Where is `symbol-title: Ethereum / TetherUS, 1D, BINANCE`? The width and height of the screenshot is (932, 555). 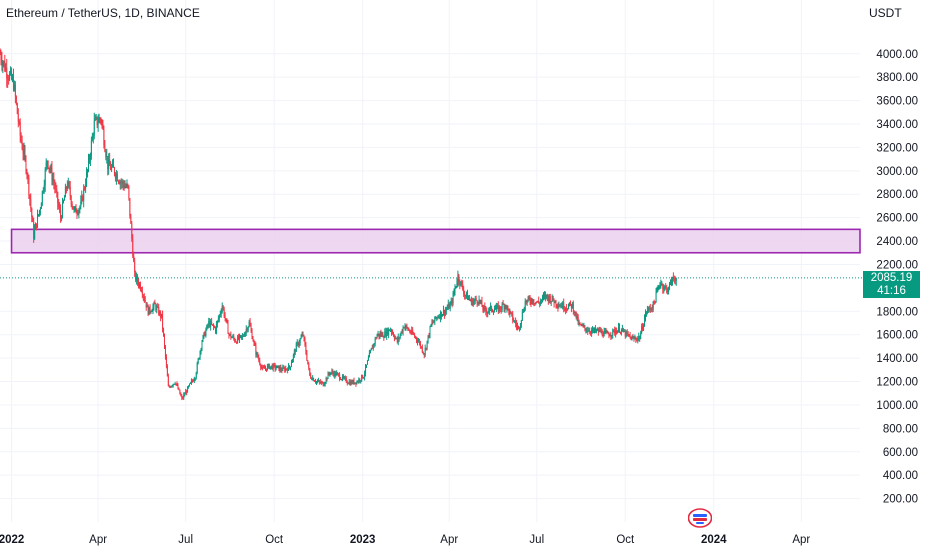
symbol-title: Ethereum / TetherUS, 1D, BINANCE is located at coordinates (103, 13).